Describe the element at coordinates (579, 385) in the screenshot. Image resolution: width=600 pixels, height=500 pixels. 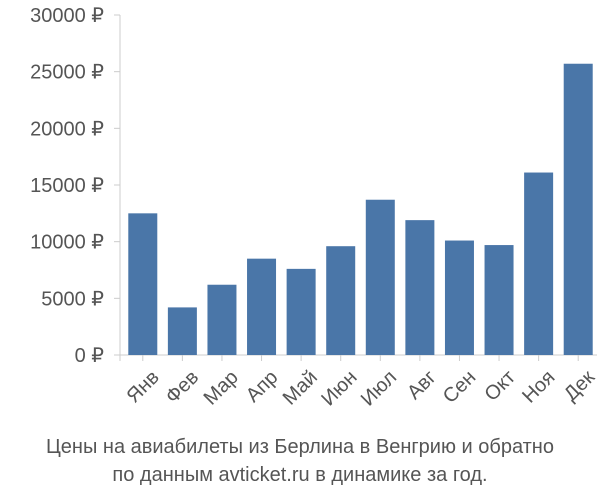
I see `x-tick-label: Дек` at that location.